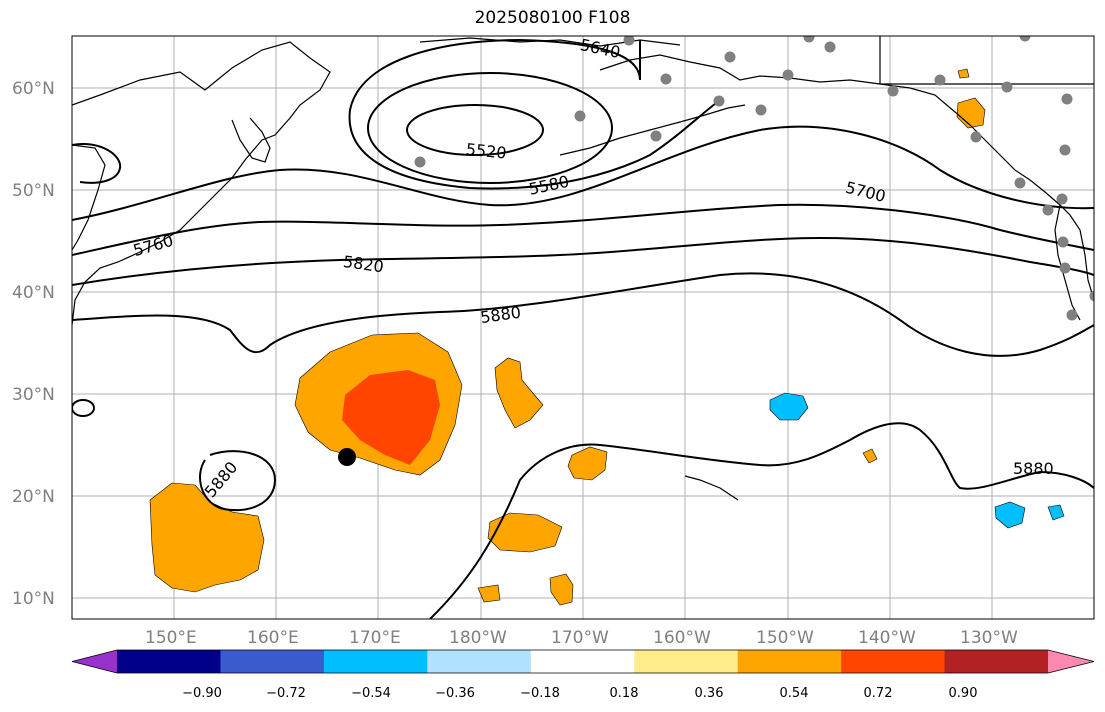  Describe the element at coordinates (83, 408) in the screenshot. I see `contour-small-west` at that location.